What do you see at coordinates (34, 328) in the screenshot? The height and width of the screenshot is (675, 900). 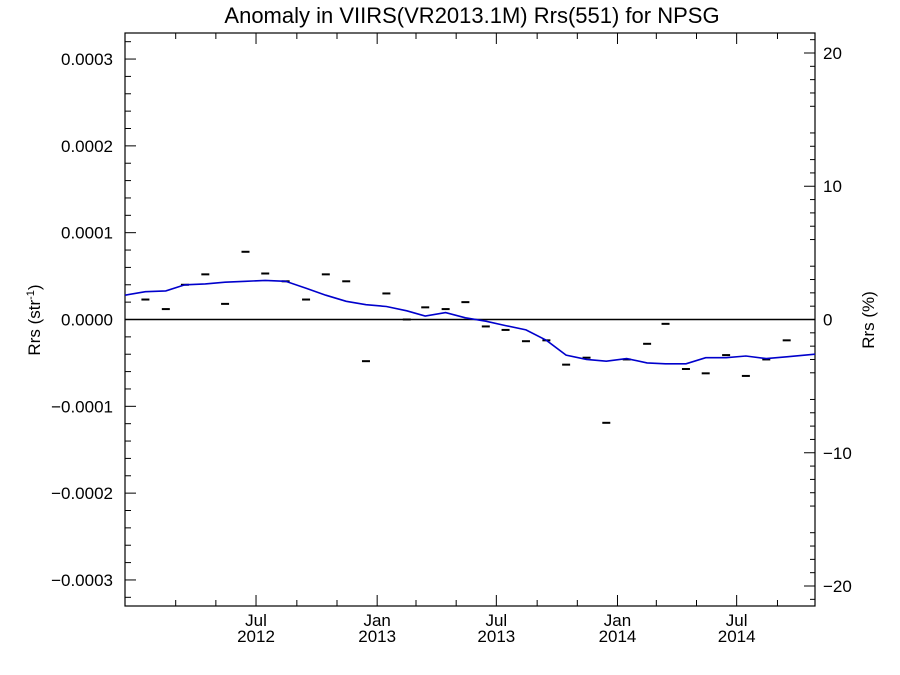 I see `y-axis-left-title-main: Rrs (str` at bounding box center [34, 328].